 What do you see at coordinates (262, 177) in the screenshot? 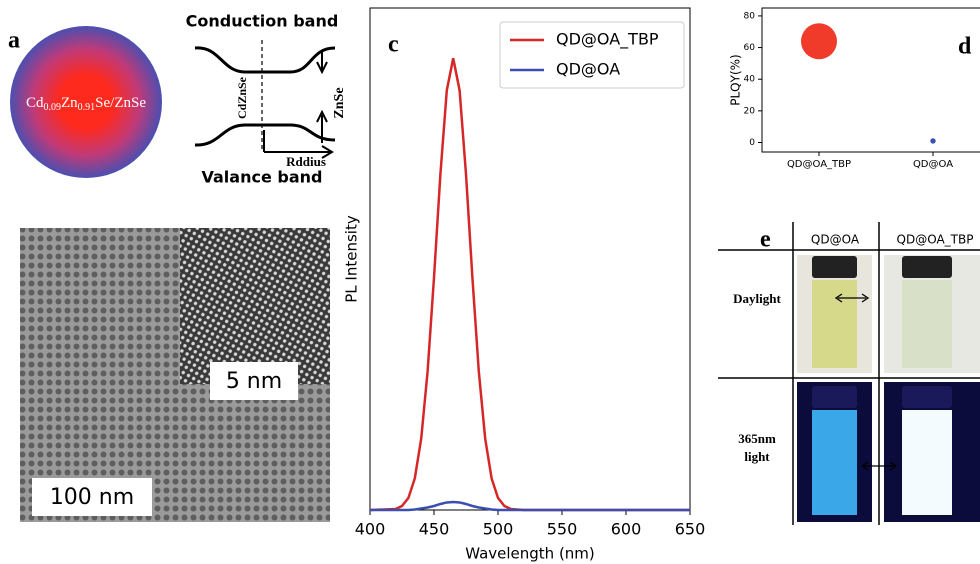
I see `valance-label: Valance band` at bounding box center [262, 177].